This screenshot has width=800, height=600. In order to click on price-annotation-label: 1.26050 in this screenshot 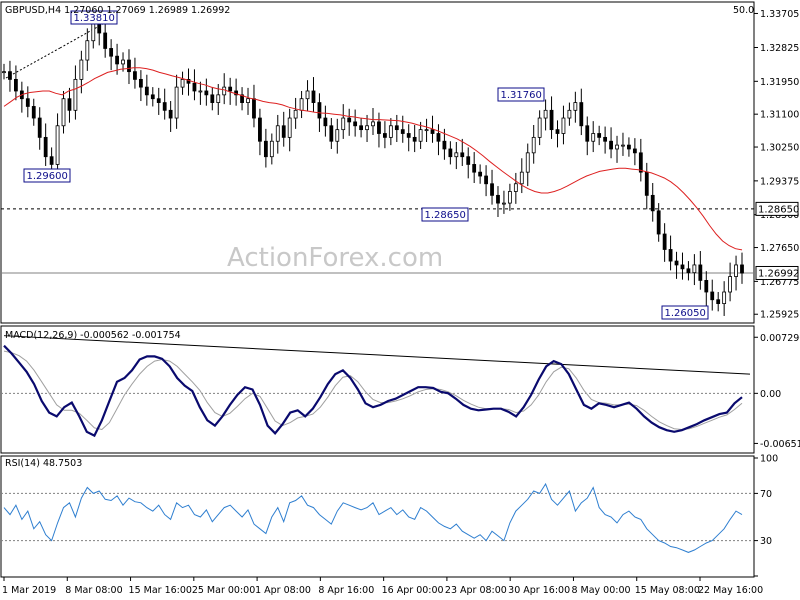, I will do `click(685, 313)`.